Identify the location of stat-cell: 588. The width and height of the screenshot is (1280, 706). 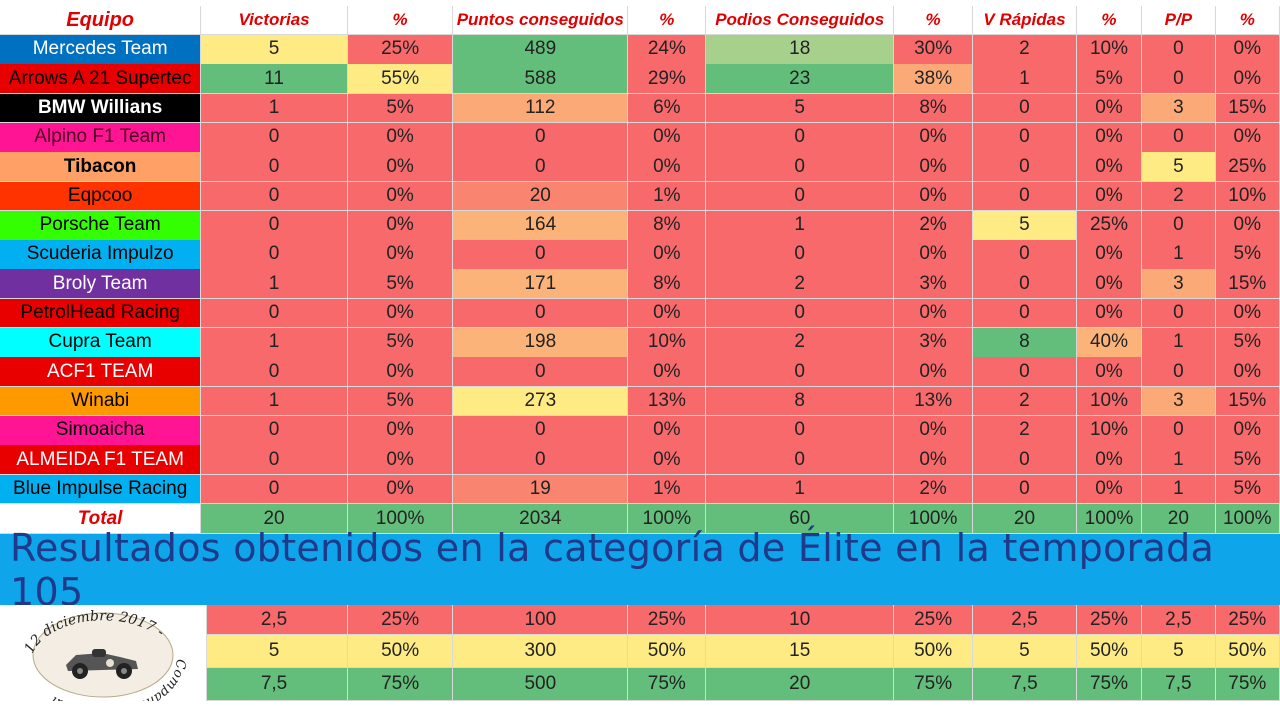
(541, 79).